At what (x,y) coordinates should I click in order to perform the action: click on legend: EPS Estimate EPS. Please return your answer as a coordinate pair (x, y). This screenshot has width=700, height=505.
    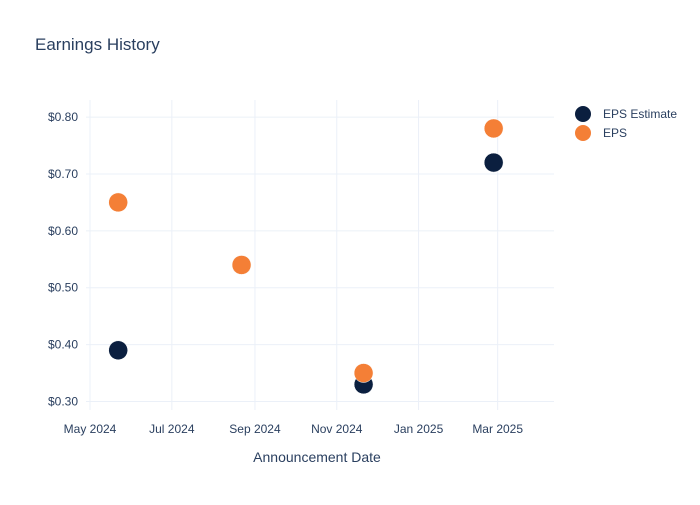
    Looking at the image, I should click on (626, 123).